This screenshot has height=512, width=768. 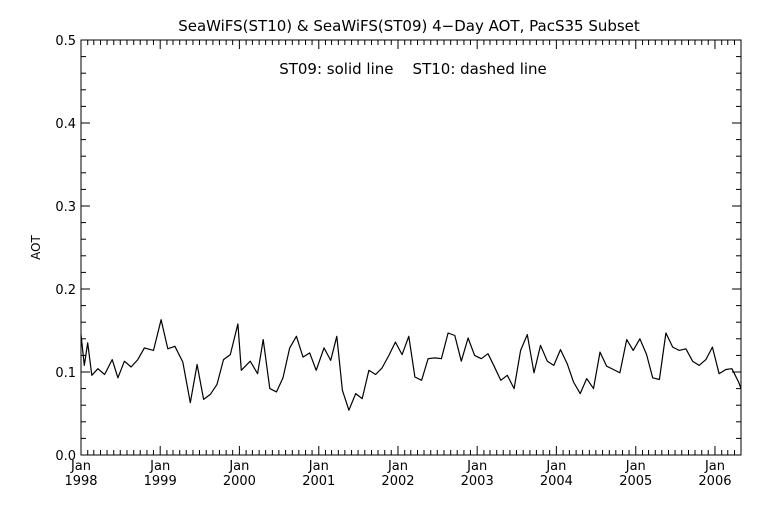 What do you see at coordinates (239, 481) in the screenshot?
I see `x-tick-year-label: 2000` at bounding box center [239, 481].